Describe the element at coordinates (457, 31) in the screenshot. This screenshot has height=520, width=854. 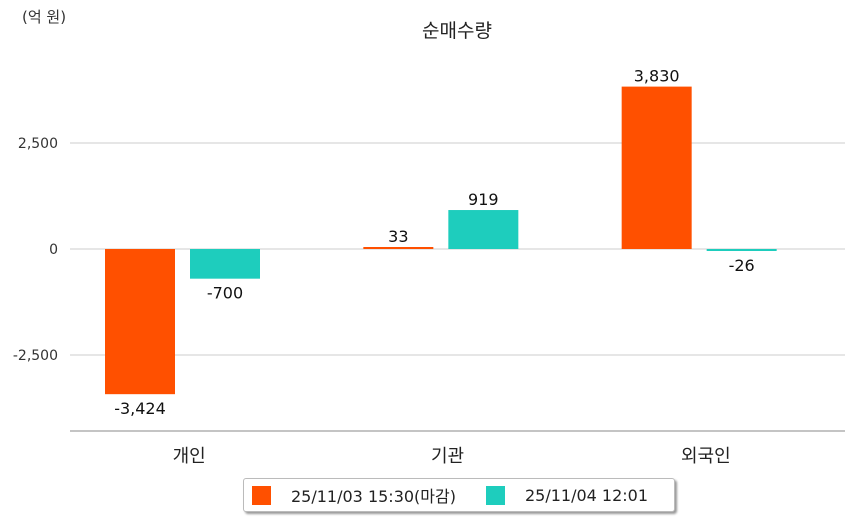
I see `chart-title: 순매수량` at that location.